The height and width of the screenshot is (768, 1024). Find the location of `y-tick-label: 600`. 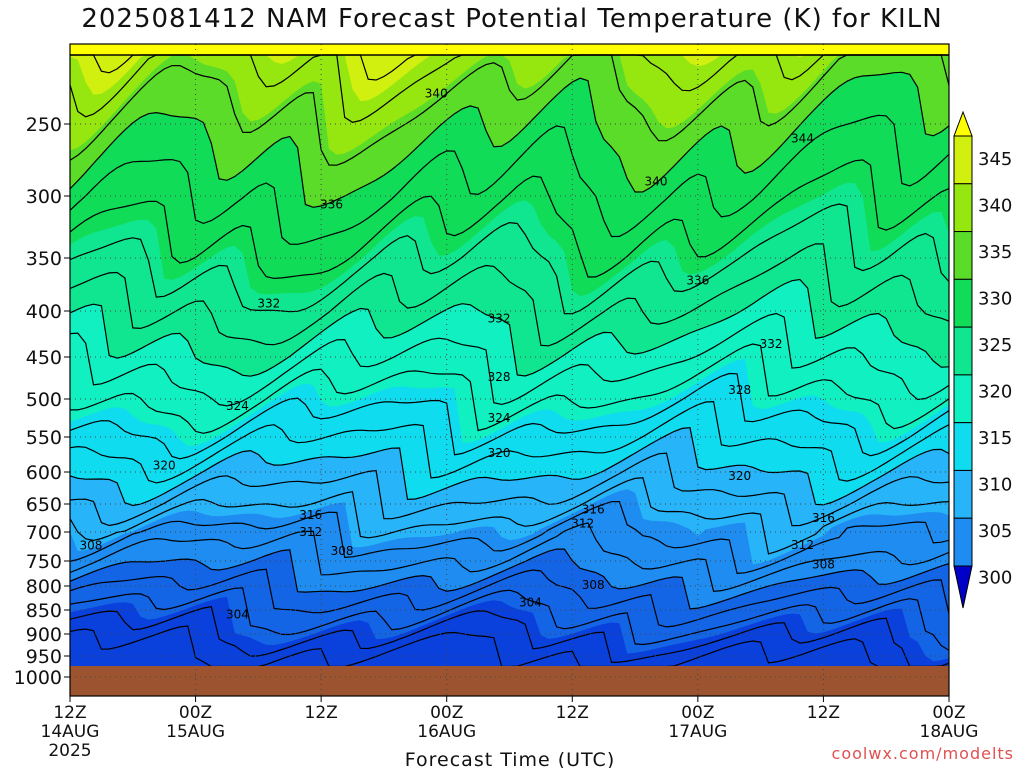

y-tick-label: 600 is located at coordinates (44, 473).